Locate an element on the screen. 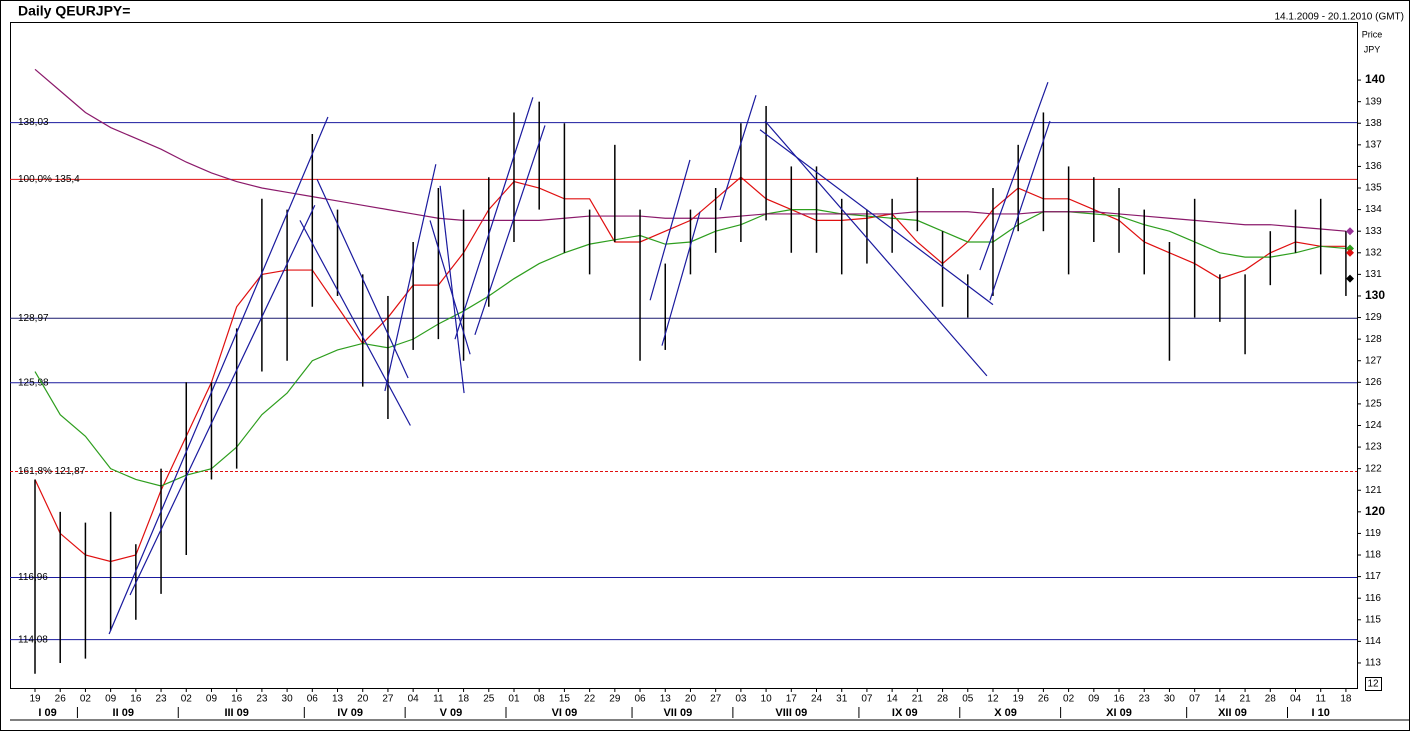 The height and width of the screenshot is (731, 1410). month-label: XII 09 is located at coordinates (1232, 713).